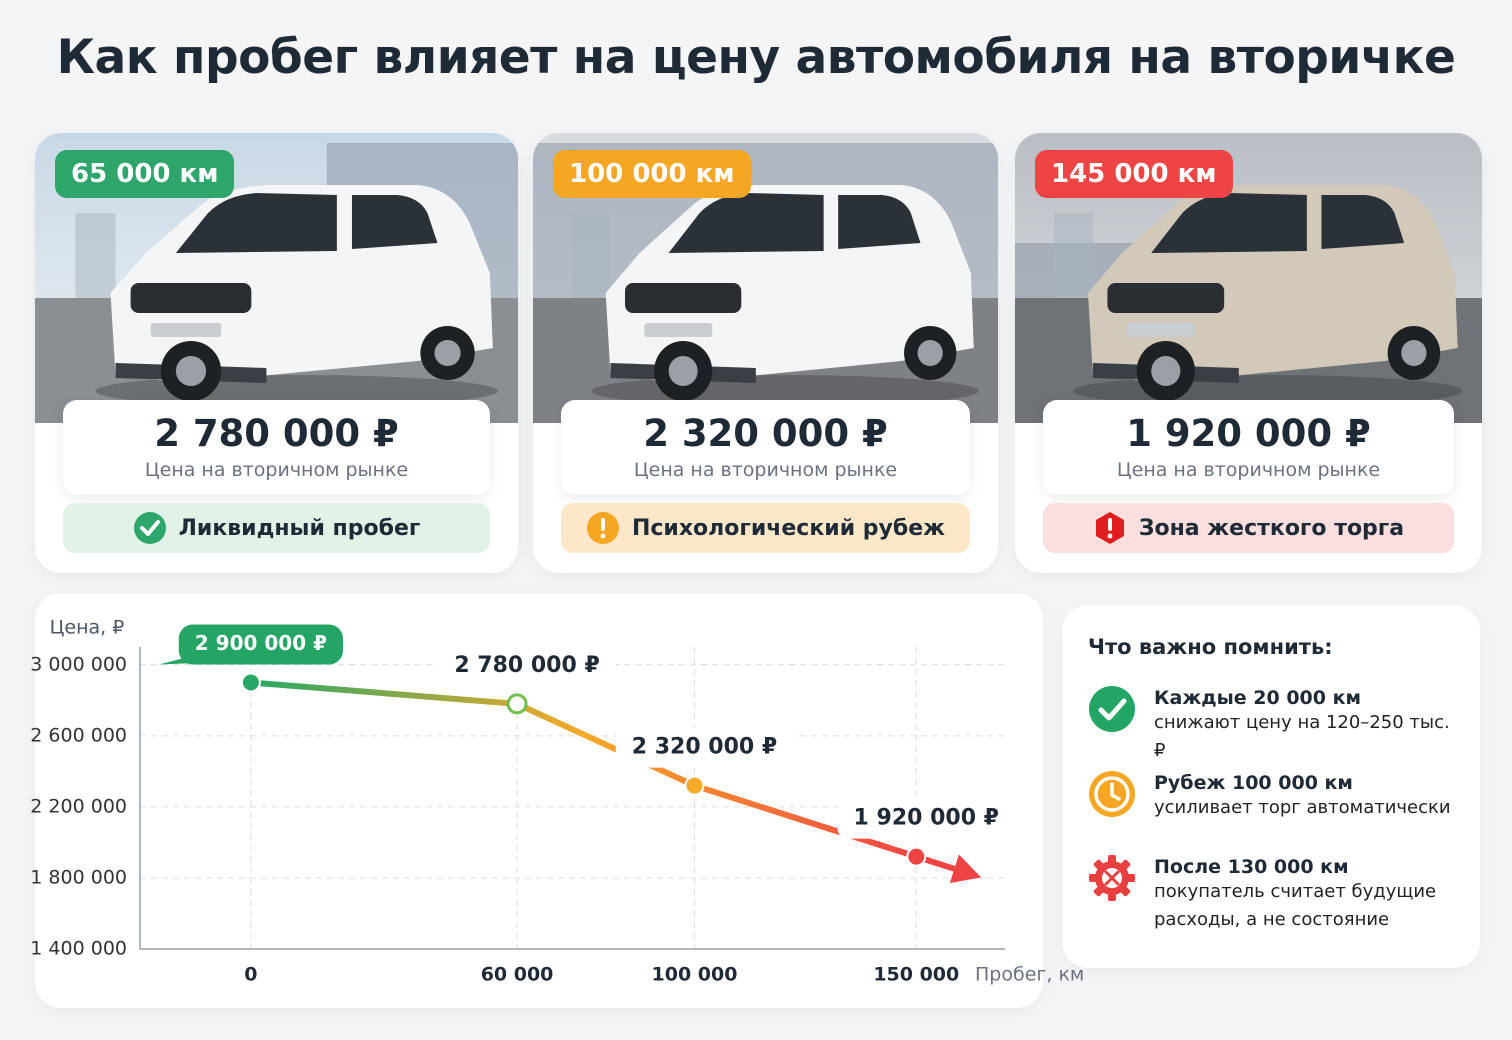  What do you see at coordinates (299, 528) in the screenshot?
I see `status-text: Ликвидный пробег` at bounding box center [299, 528].